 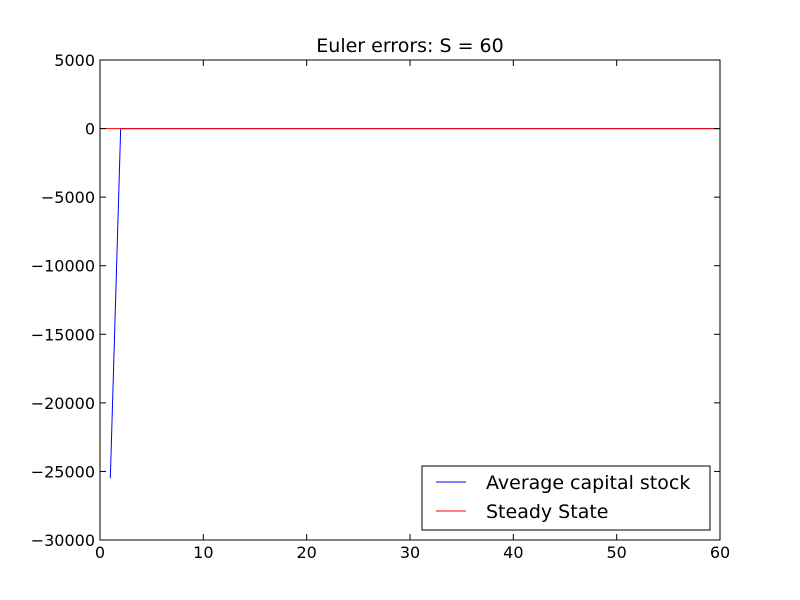 I want to click on y-tick-label: −5000, so click(x=68, y=197).